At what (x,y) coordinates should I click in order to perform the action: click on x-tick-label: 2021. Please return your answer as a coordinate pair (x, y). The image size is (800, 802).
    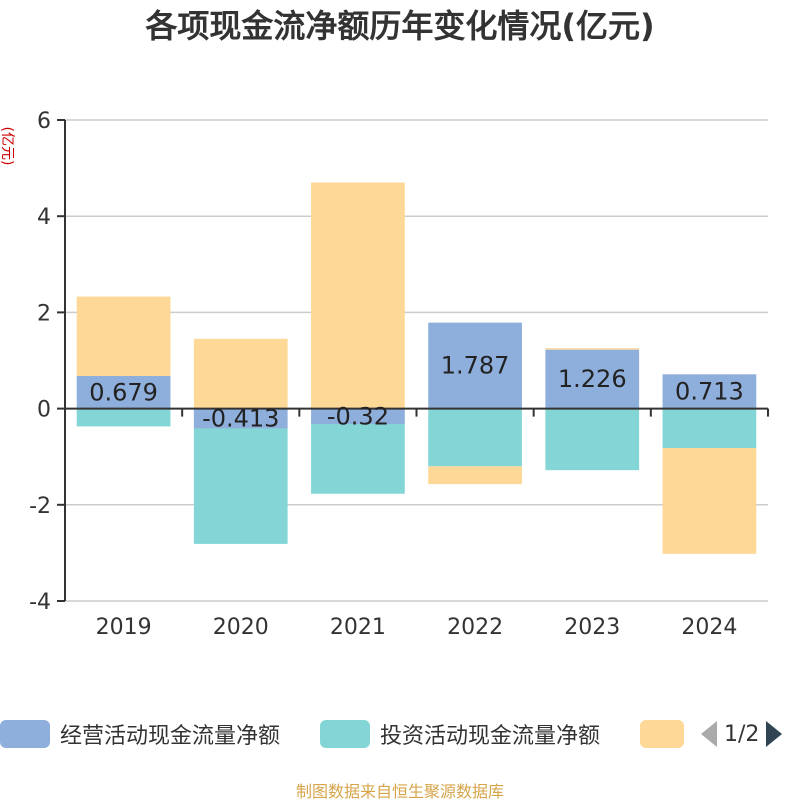
    Looking at the image, I should click on (358, 627).